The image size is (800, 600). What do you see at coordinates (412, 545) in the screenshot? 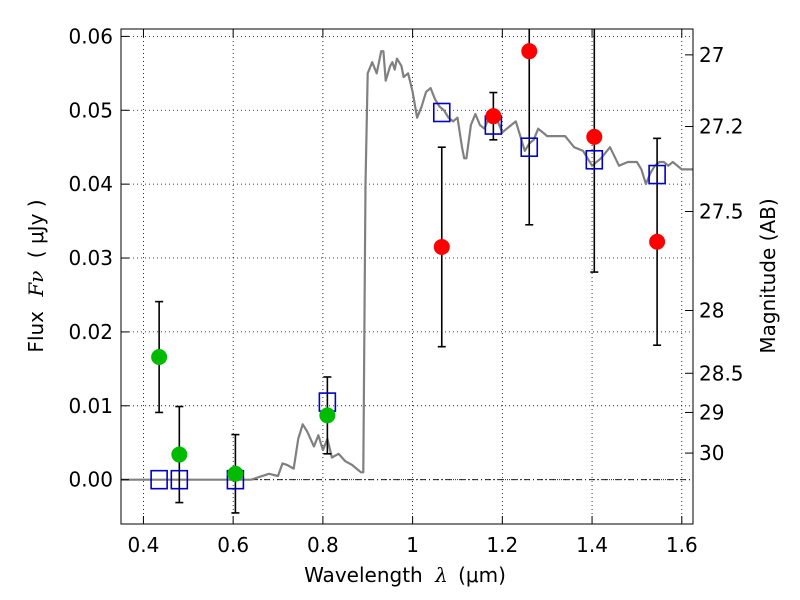
I see `x-tick-label: 1` at bounding box center [412, 545].